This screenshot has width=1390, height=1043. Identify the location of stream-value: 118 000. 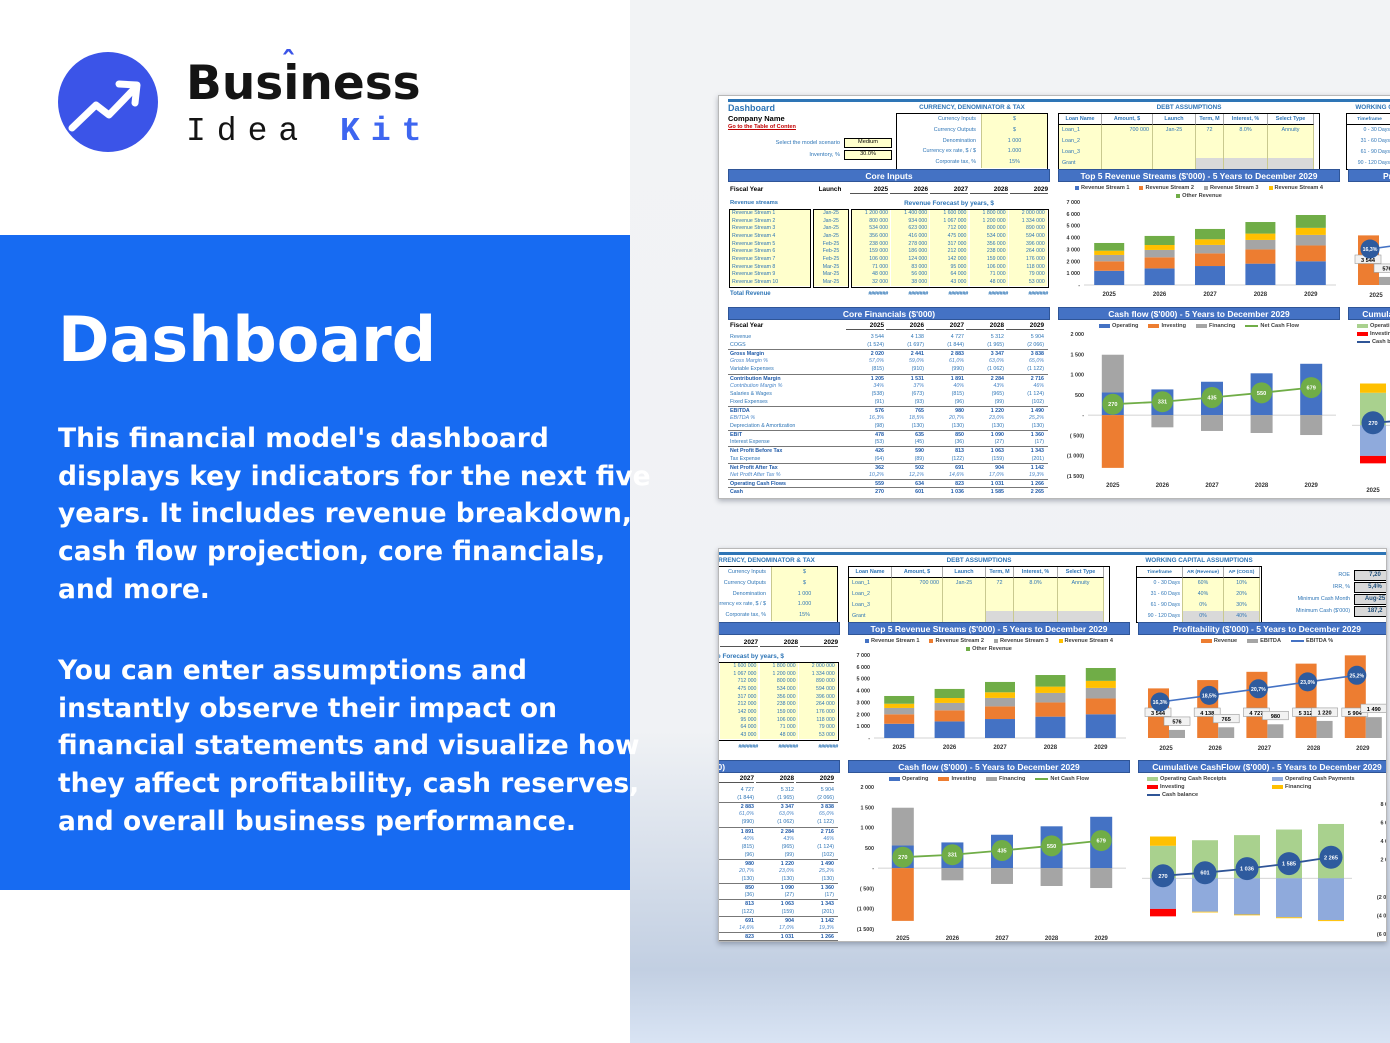
(817, 720).